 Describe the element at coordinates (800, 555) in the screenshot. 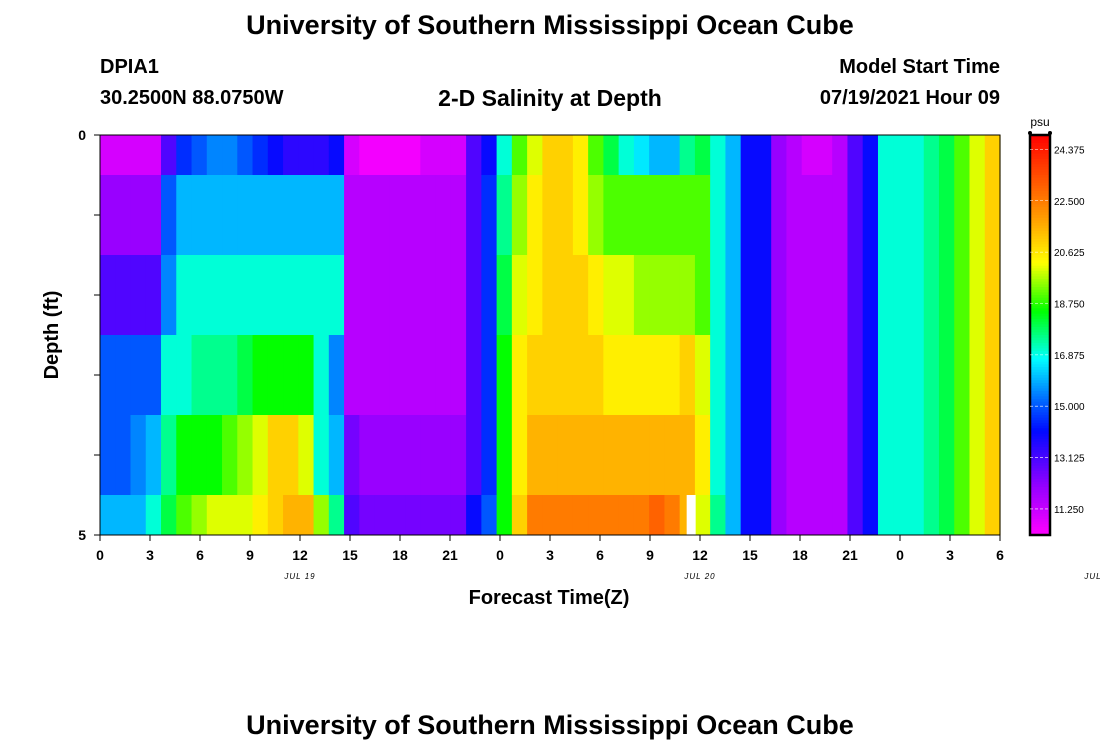

I see `x-tick-label: 18` at that location.